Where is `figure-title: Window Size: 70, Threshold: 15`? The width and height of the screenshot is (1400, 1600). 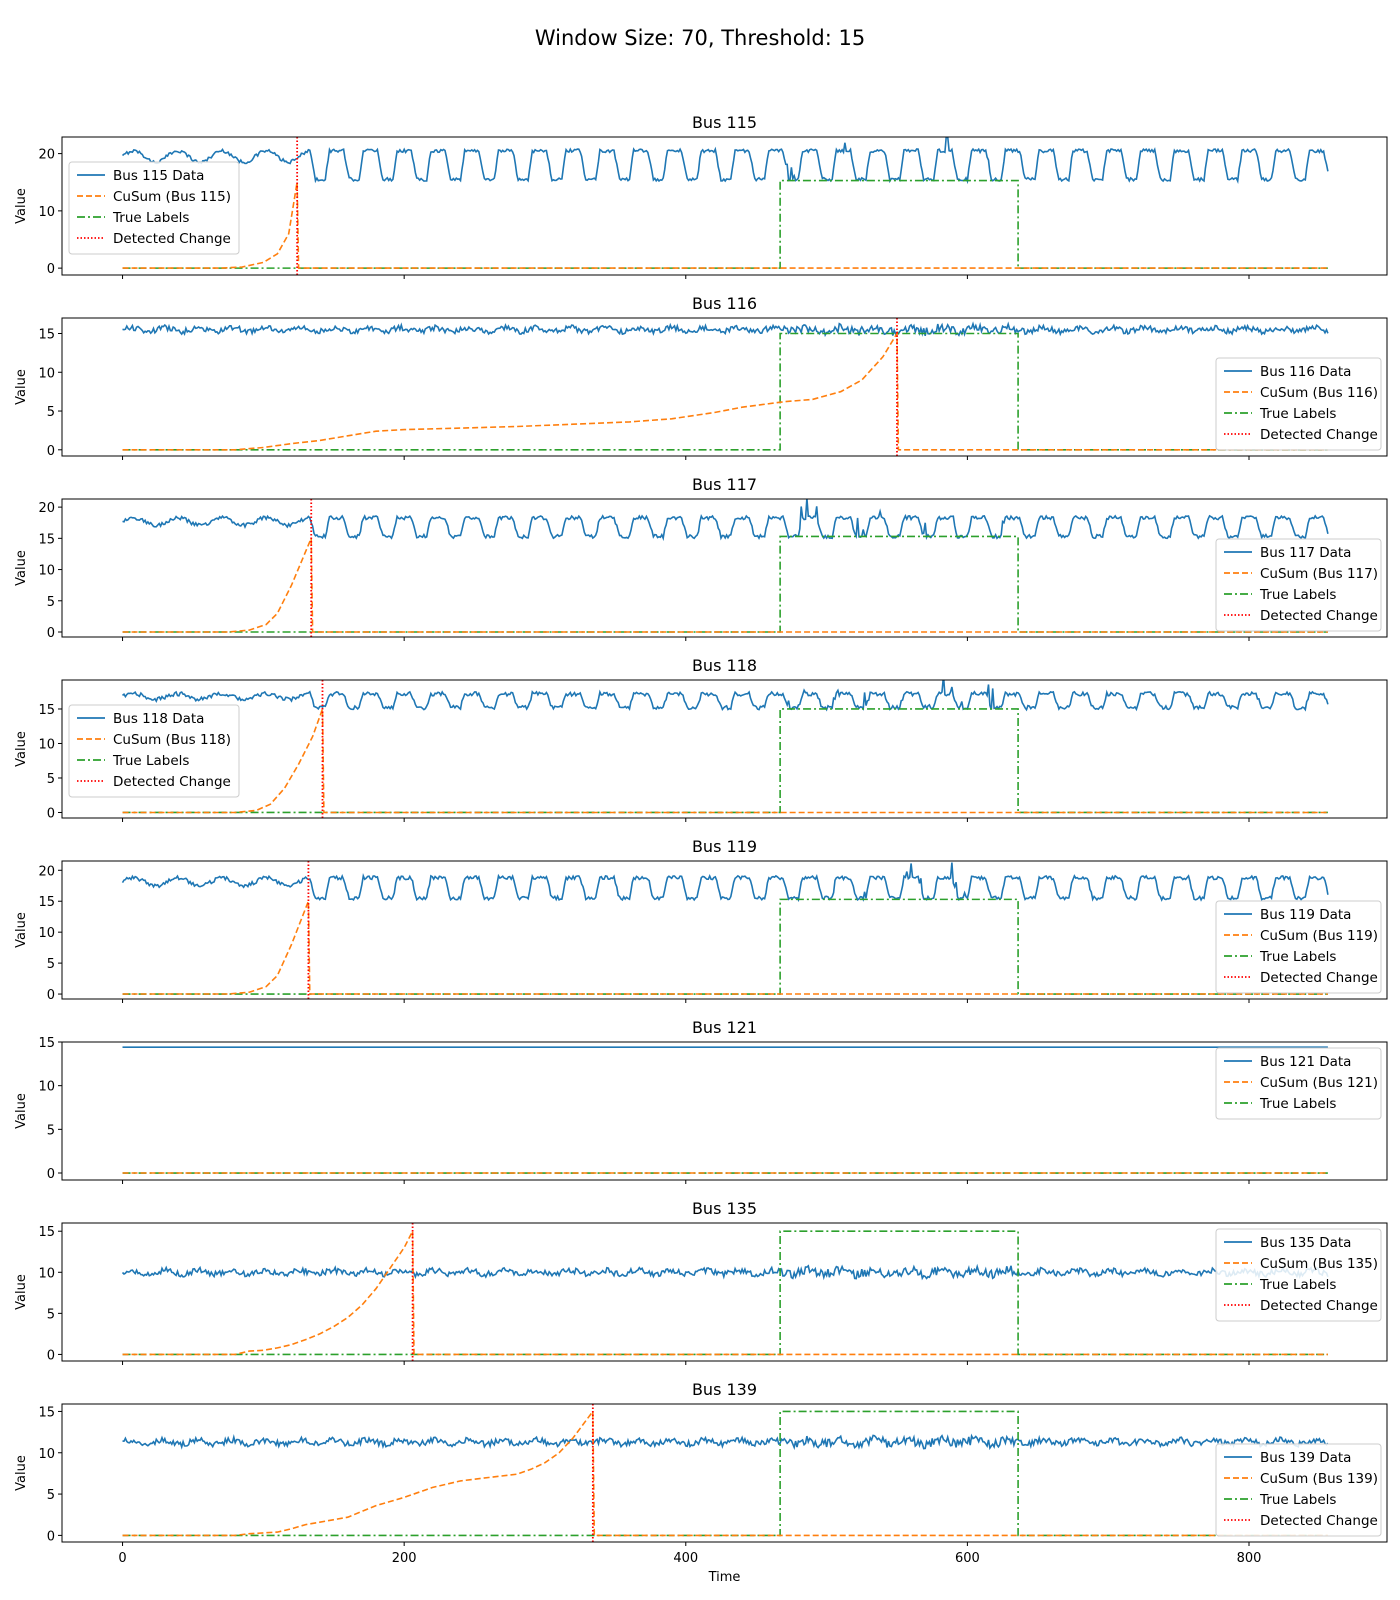 figure-title: Window Size: 70, Threshold: 15 is located at coordinates (700, 38).